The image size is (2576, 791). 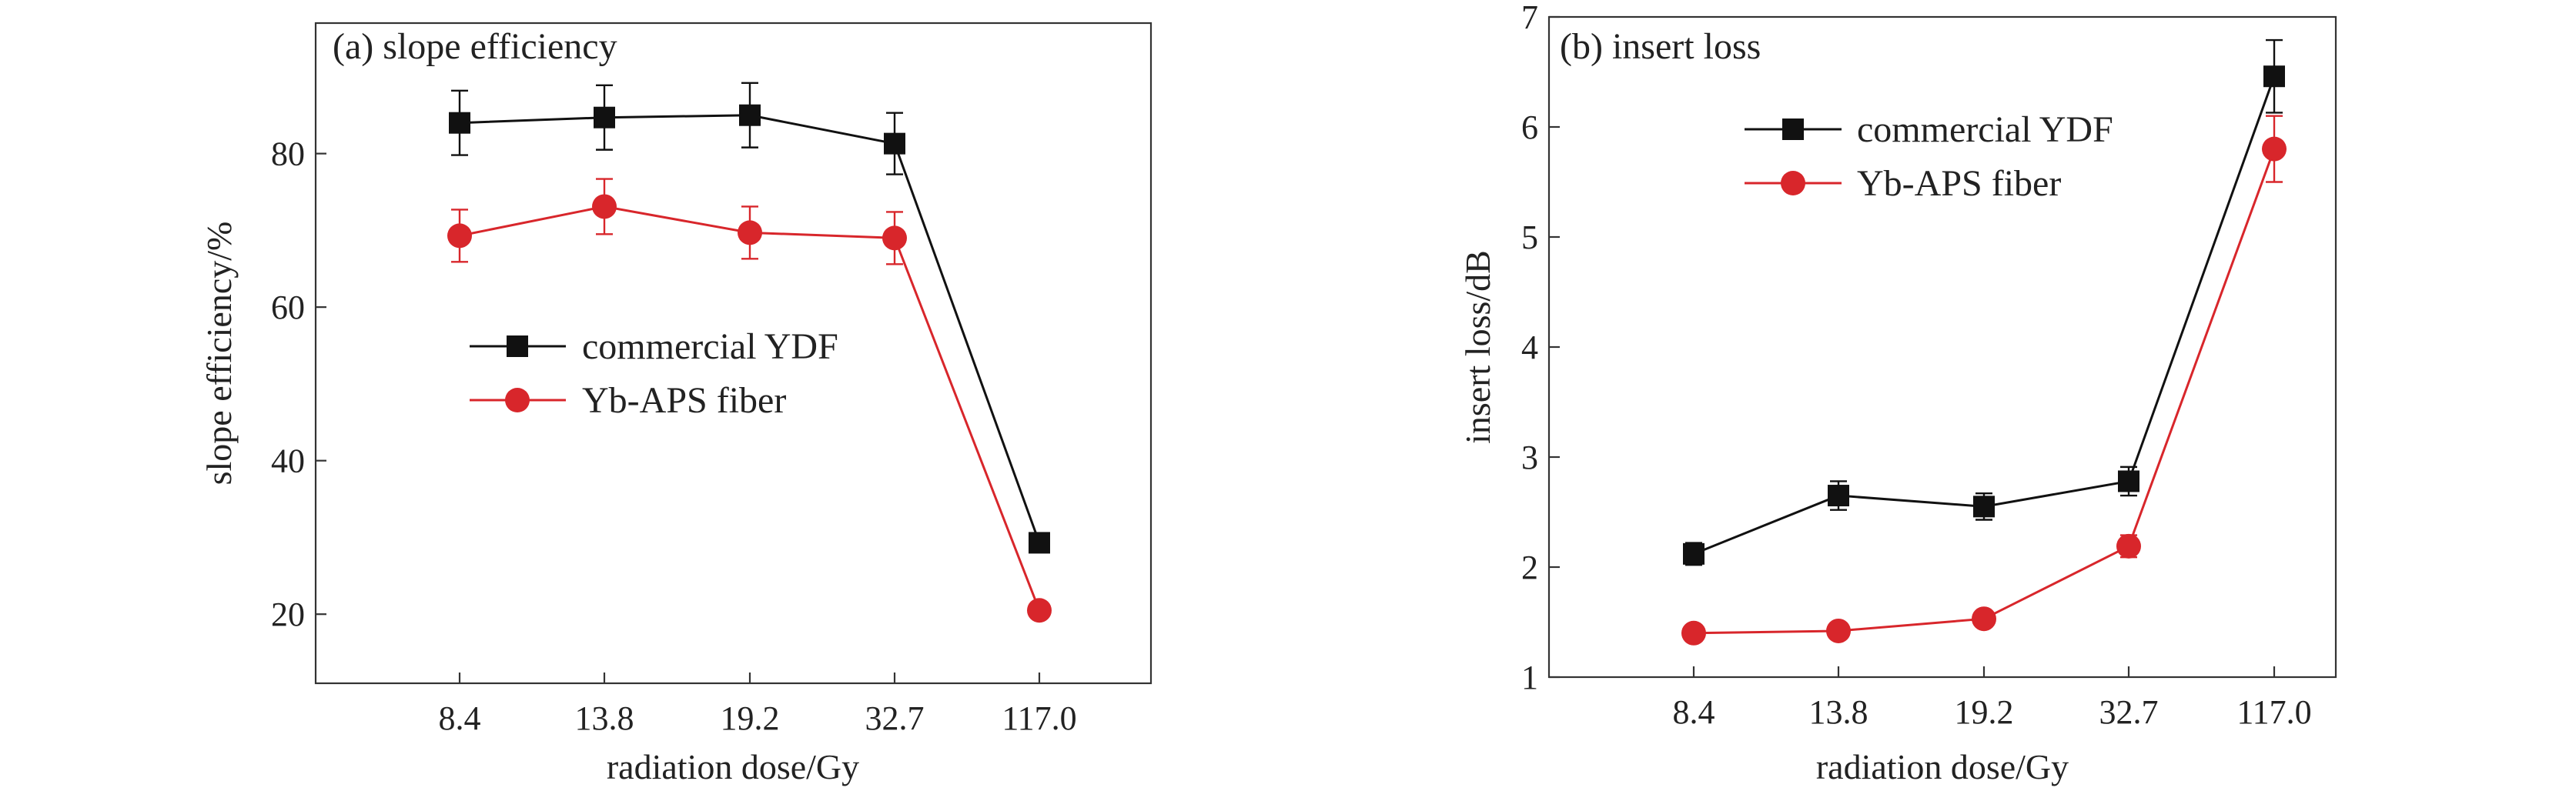 I want to click on legend-a: commercial YDF Yb-APS fiber, so click(x=654, y=374).